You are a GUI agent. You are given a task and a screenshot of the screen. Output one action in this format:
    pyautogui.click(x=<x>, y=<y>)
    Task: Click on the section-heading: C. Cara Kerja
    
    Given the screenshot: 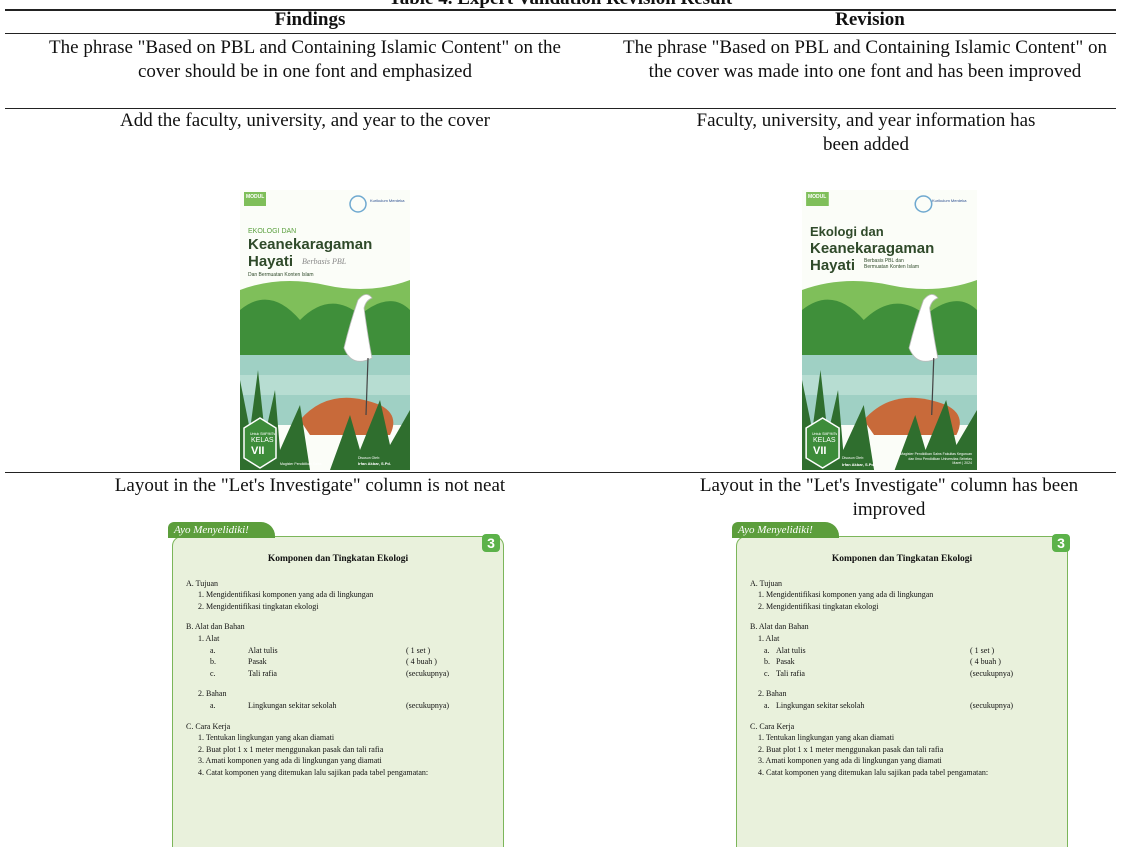 What is the action you would take?
    pyautogui.click(x=772, y=726)
    